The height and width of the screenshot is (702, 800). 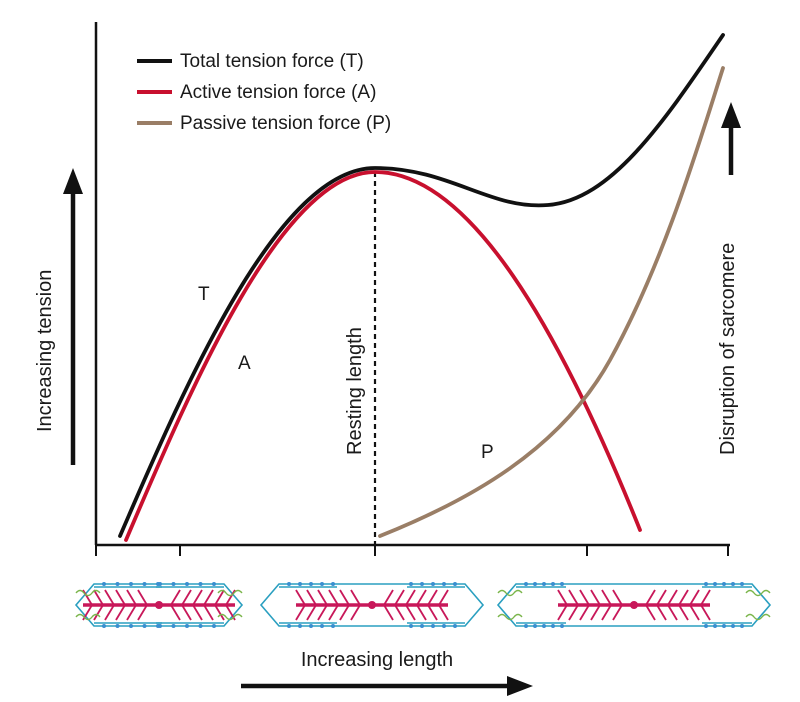 I want to click on x-axis-title: Increasing length, so click(x=377, y=660).